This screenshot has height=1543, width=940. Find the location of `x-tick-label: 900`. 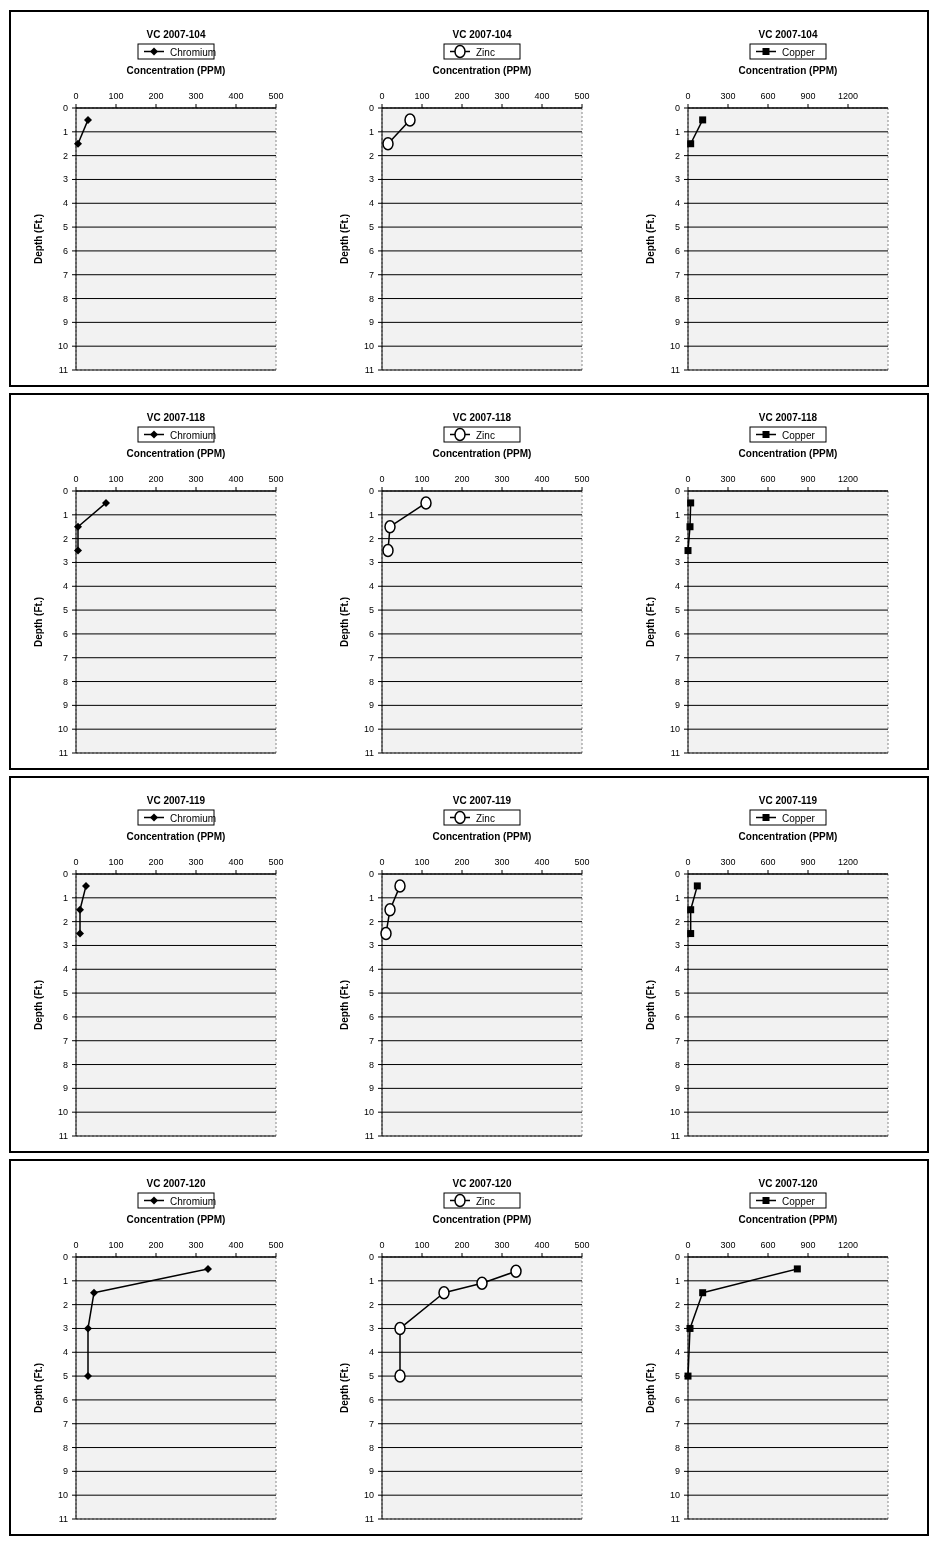

x-tick-label: 900 is located at coordinates (808, 96).